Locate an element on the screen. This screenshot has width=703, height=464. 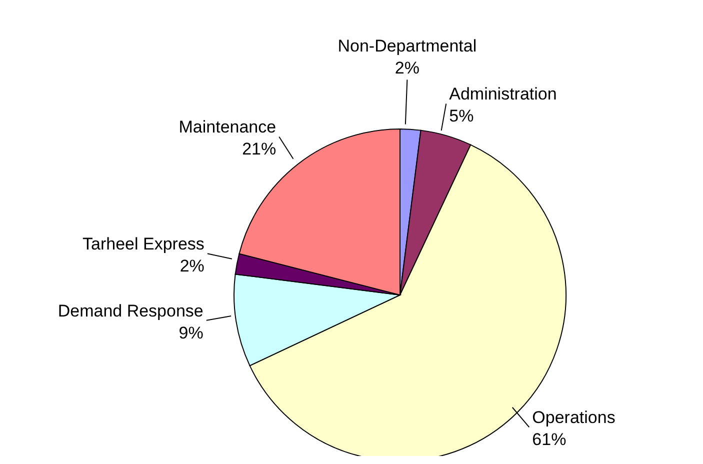
data-label: 61% is located at coordinates (549, 440).